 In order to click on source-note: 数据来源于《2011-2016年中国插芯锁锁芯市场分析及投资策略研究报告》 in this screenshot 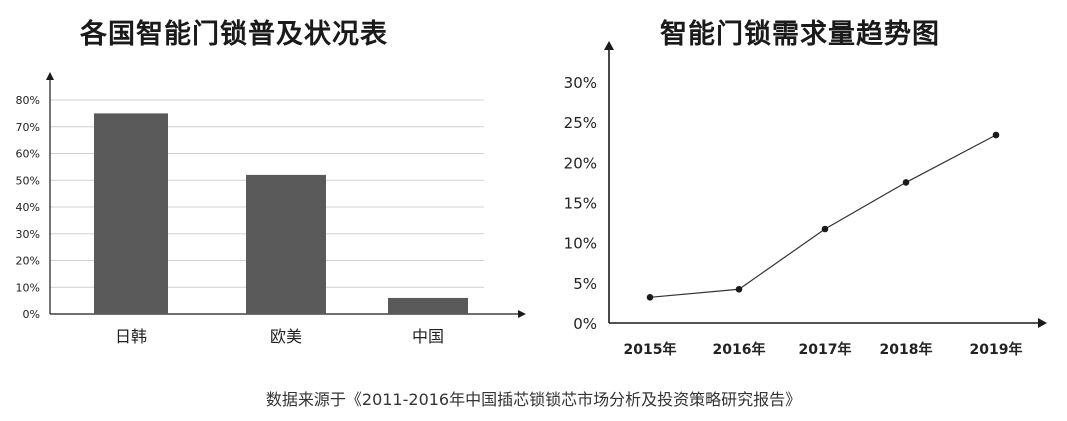, I will do `click(533, 399)`.